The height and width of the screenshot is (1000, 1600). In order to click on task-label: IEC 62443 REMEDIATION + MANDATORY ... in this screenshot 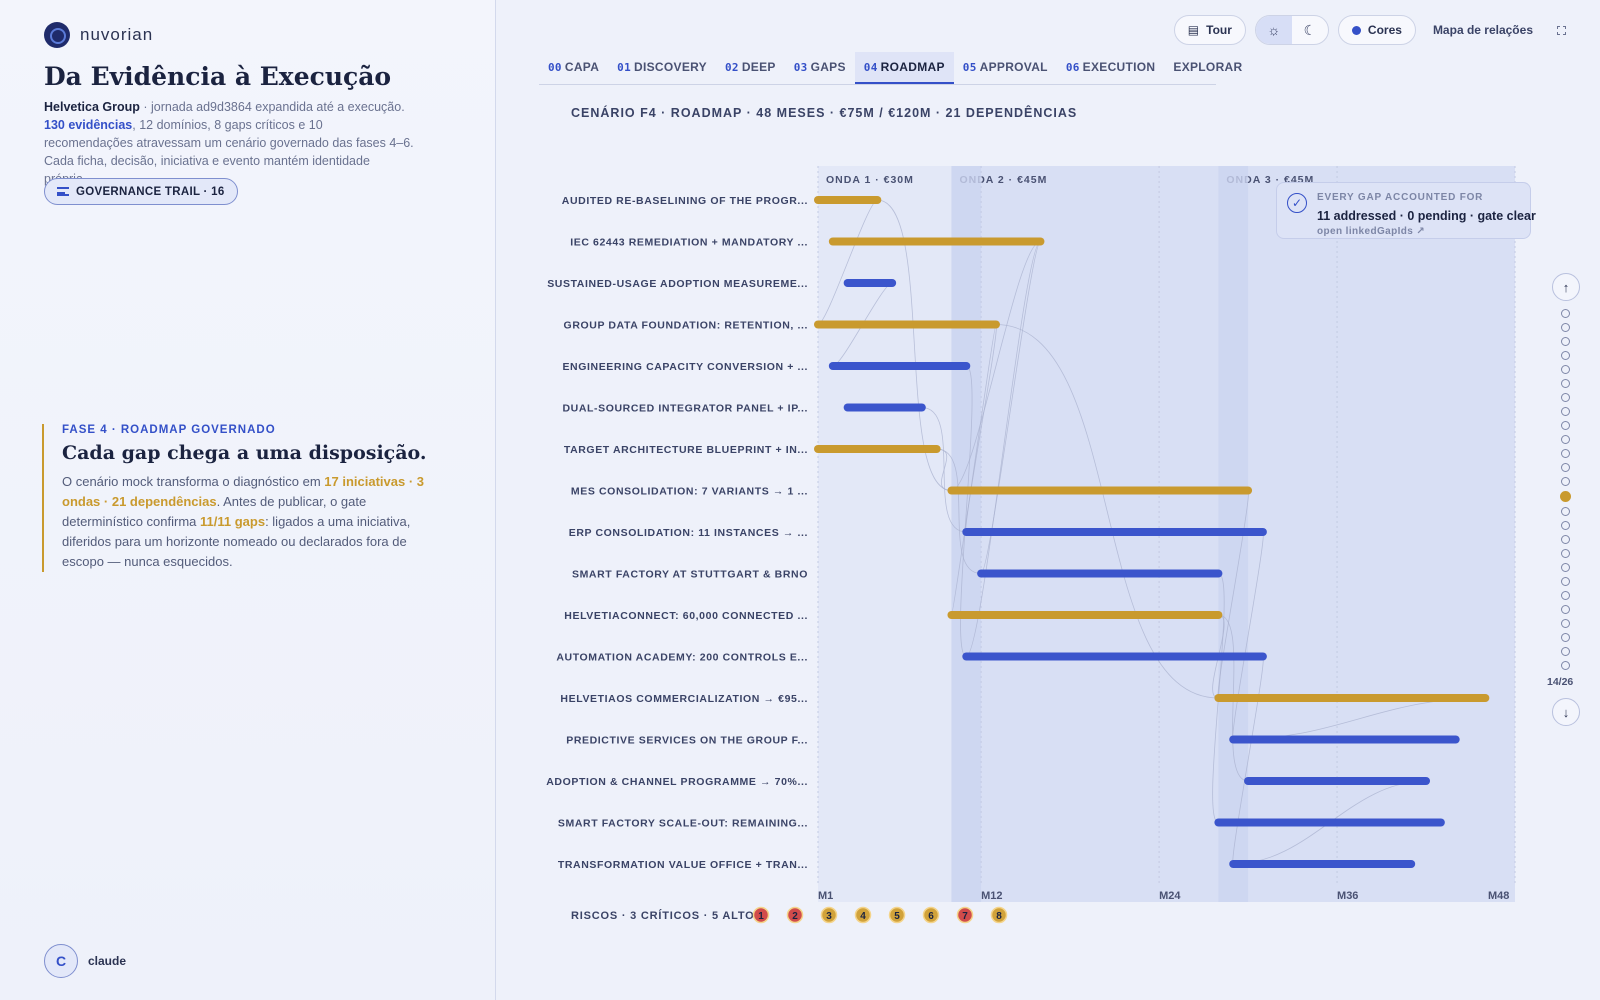, I will do `click(689, 243)`.